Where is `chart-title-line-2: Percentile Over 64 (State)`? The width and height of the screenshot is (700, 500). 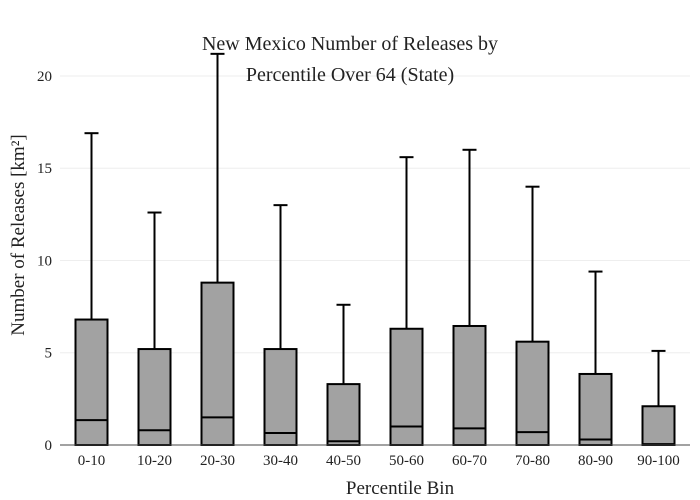 chart-title-line-2: Percentile Over 64 (State) is located at coordinates (350, 75).